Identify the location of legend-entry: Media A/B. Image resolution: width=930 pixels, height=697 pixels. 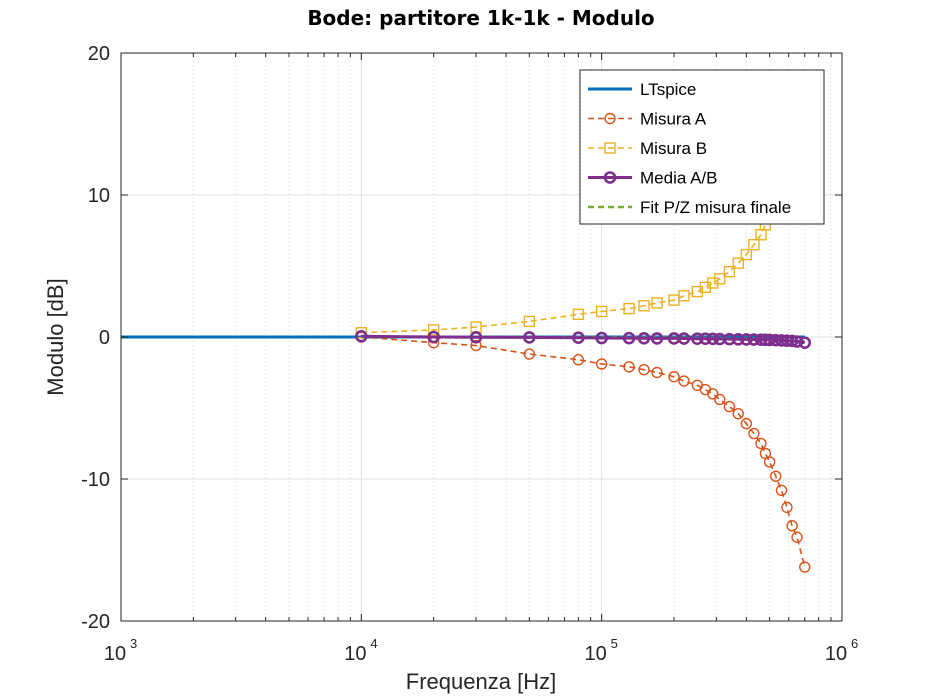
(653, 178).